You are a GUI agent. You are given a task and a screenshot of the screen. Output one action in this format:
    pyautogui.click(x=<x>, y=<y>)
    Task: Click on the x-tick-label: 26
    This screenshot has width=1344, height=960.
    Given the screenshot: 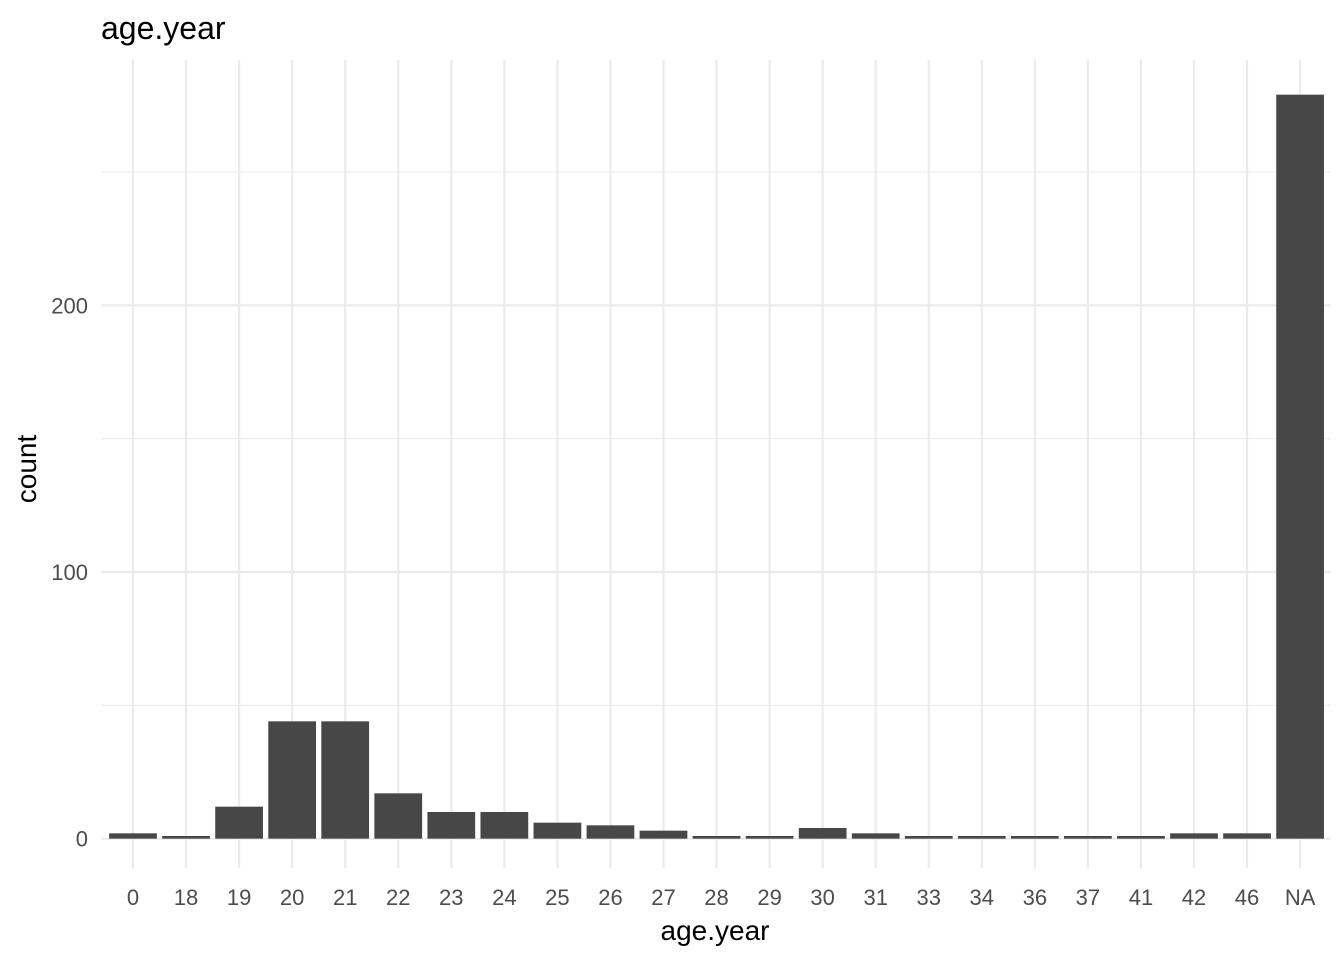 What is the action you would take?
    pyautogui.click(x=610, y=897)
    